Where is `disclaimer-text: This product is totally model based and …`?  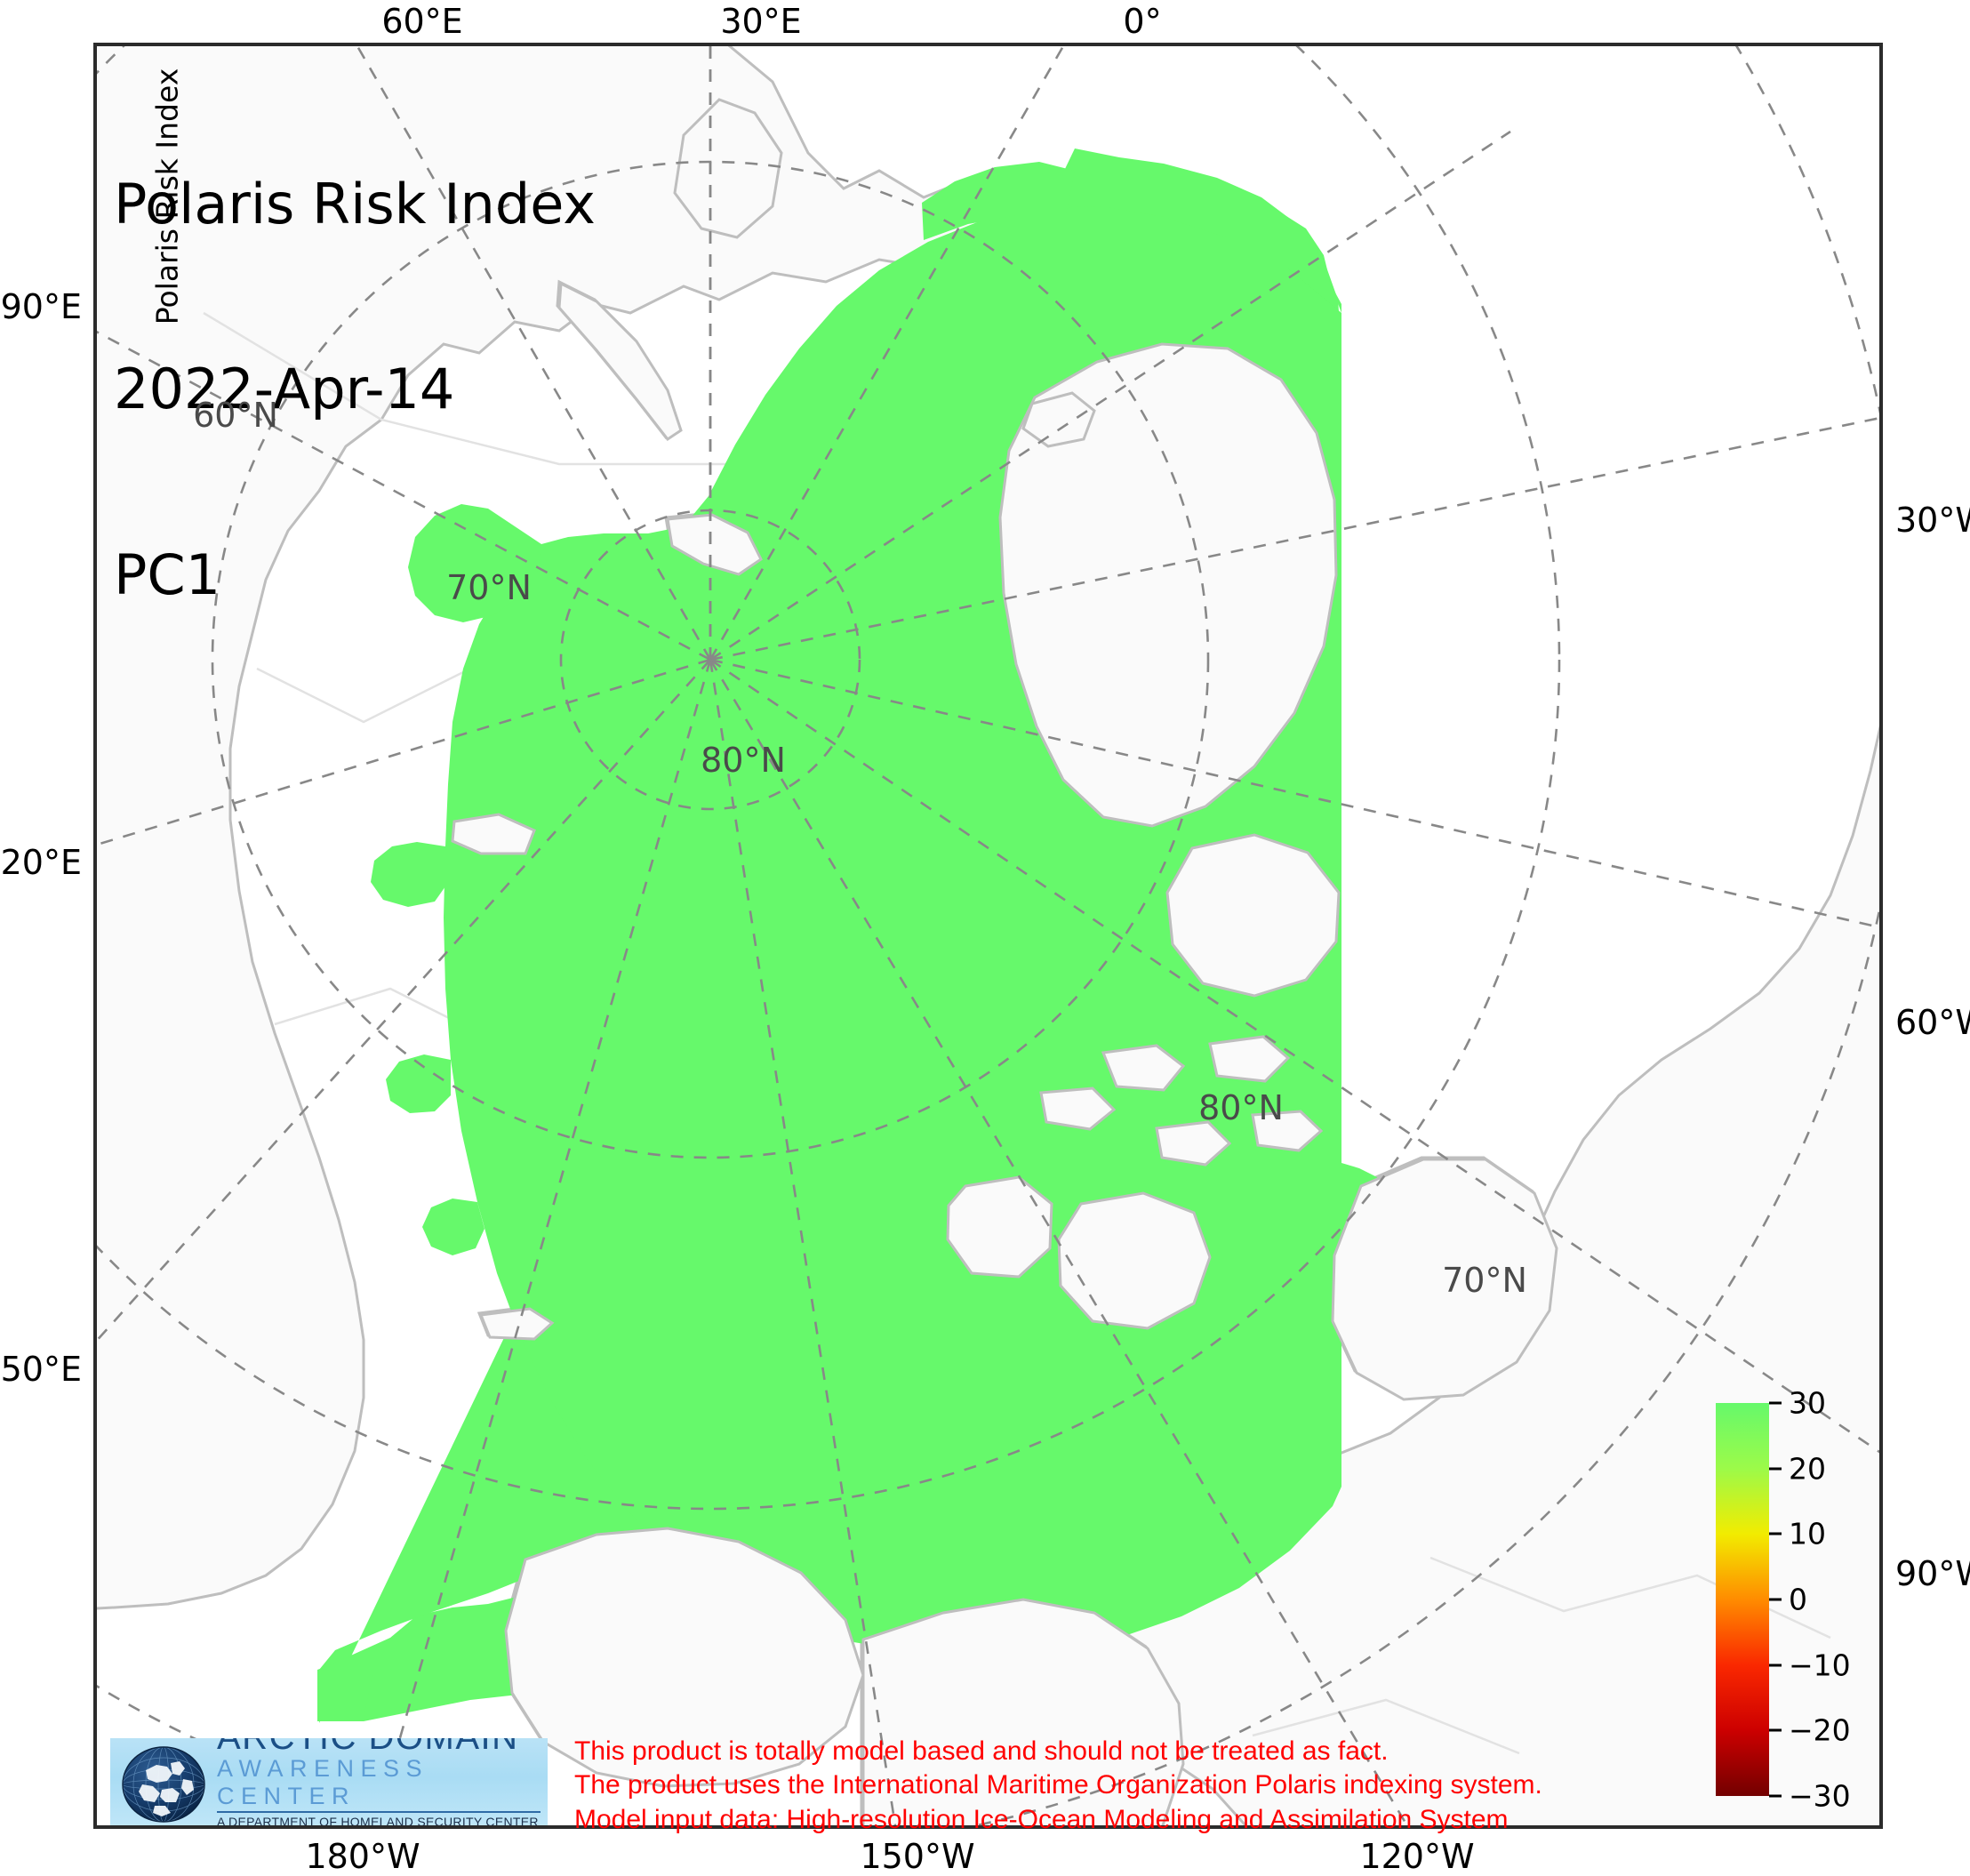 disclaimer-text: This product is totally model based and … is located at coordinates (1058, 1786).